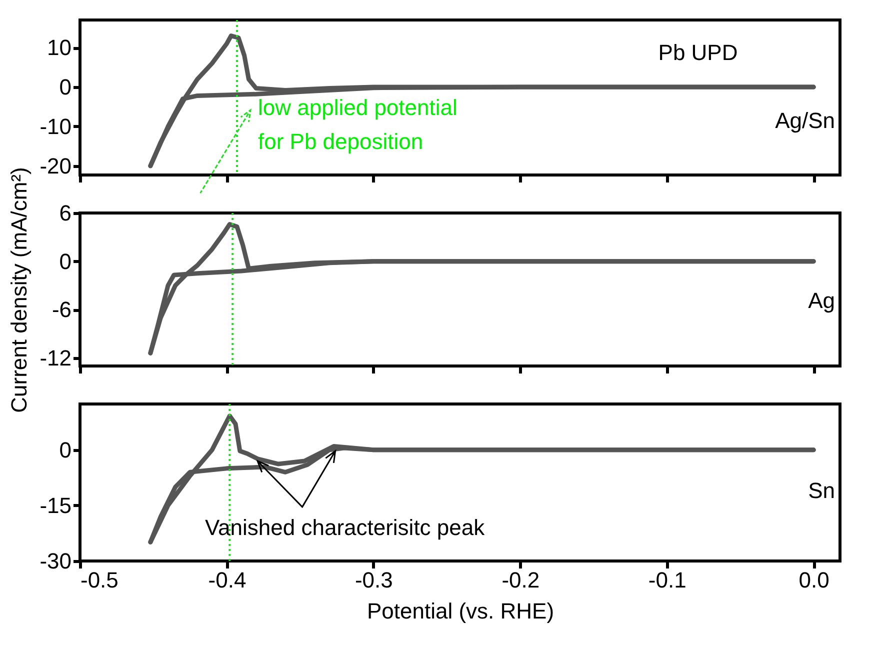 Image resolution: width=888 pixels, height=664 pixels. What do you see at coordinates (358, 124) in the screenshot?
I see `annotation: low applied potential for Pb deposition` at bounding box center [358, 124].